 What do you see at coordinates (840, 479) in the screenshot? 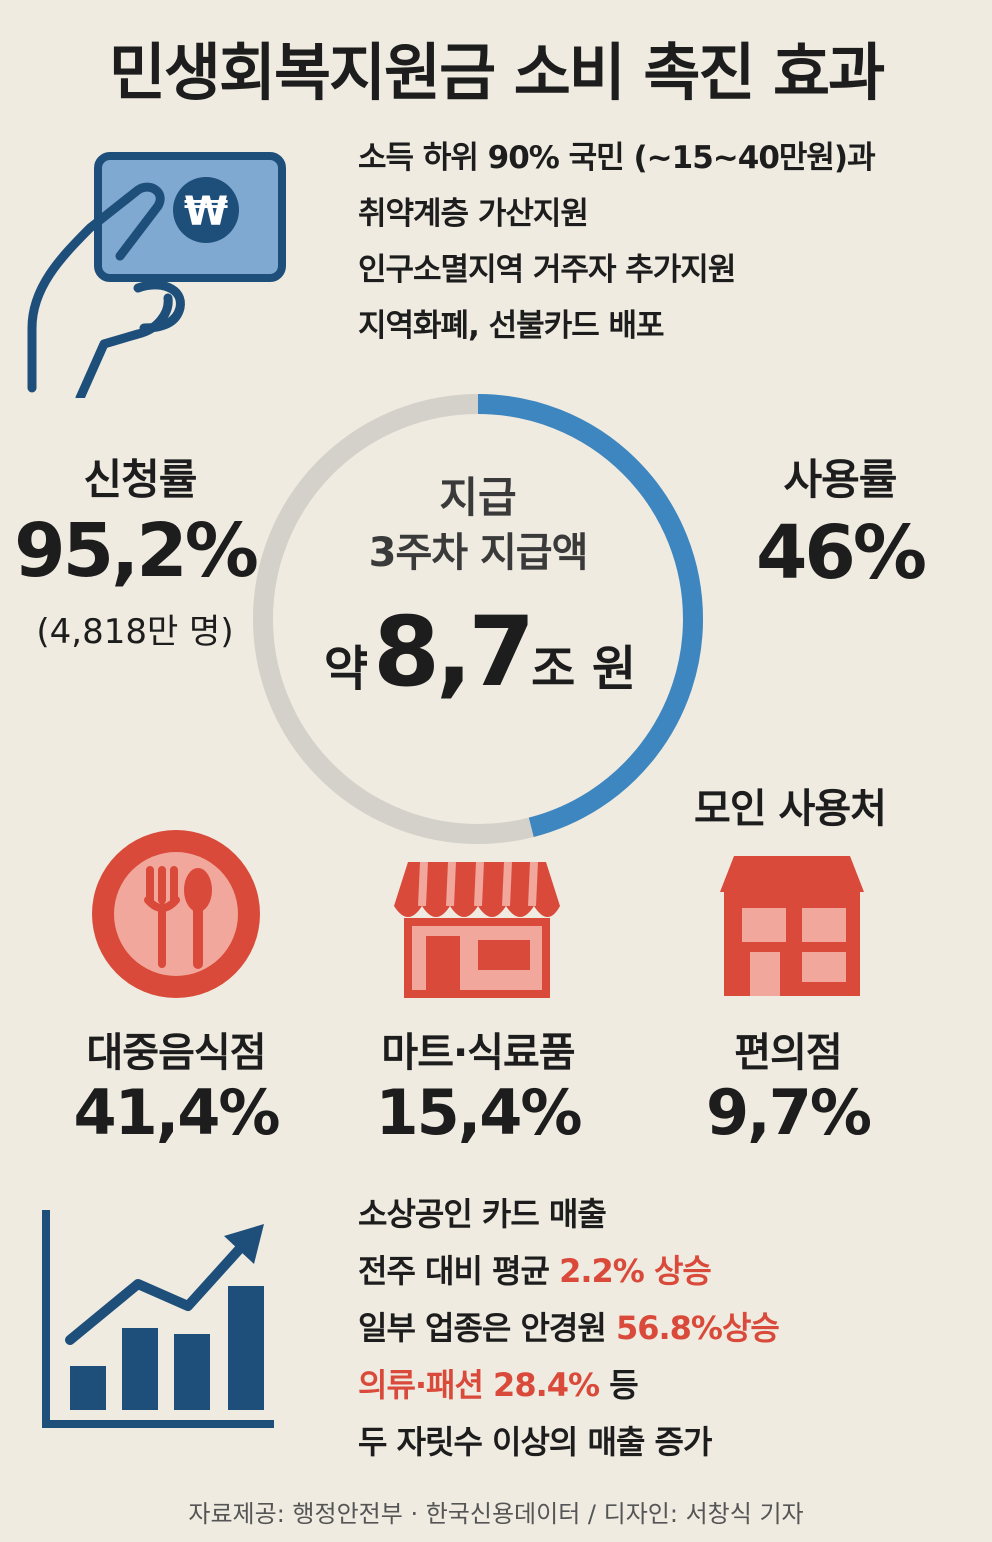
I see `usage-label: 사용률` at bounding box center [840, 479].